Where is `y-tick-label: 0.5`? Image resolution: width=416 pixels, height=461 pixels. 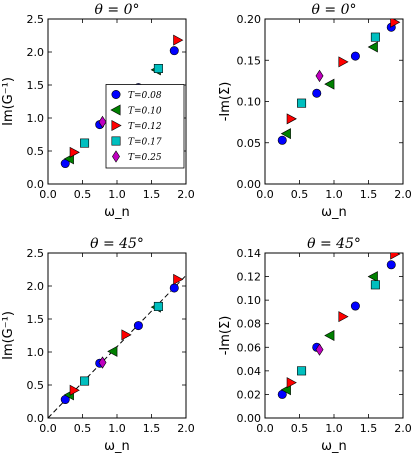
y-tick-label: 0.5 is located at coordinates (36, 385).